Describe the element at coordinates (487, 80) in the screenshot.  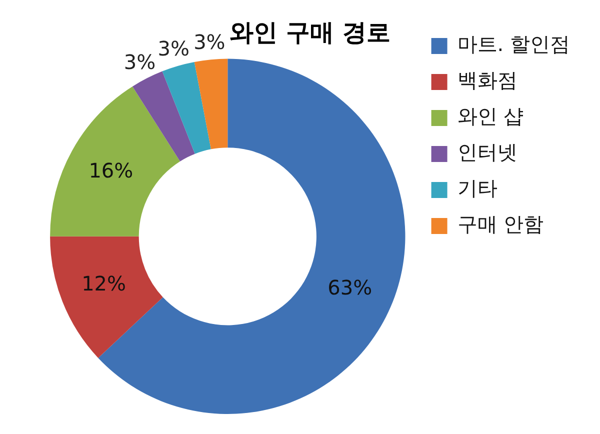
I see `legend-label: 백화점` at that location.